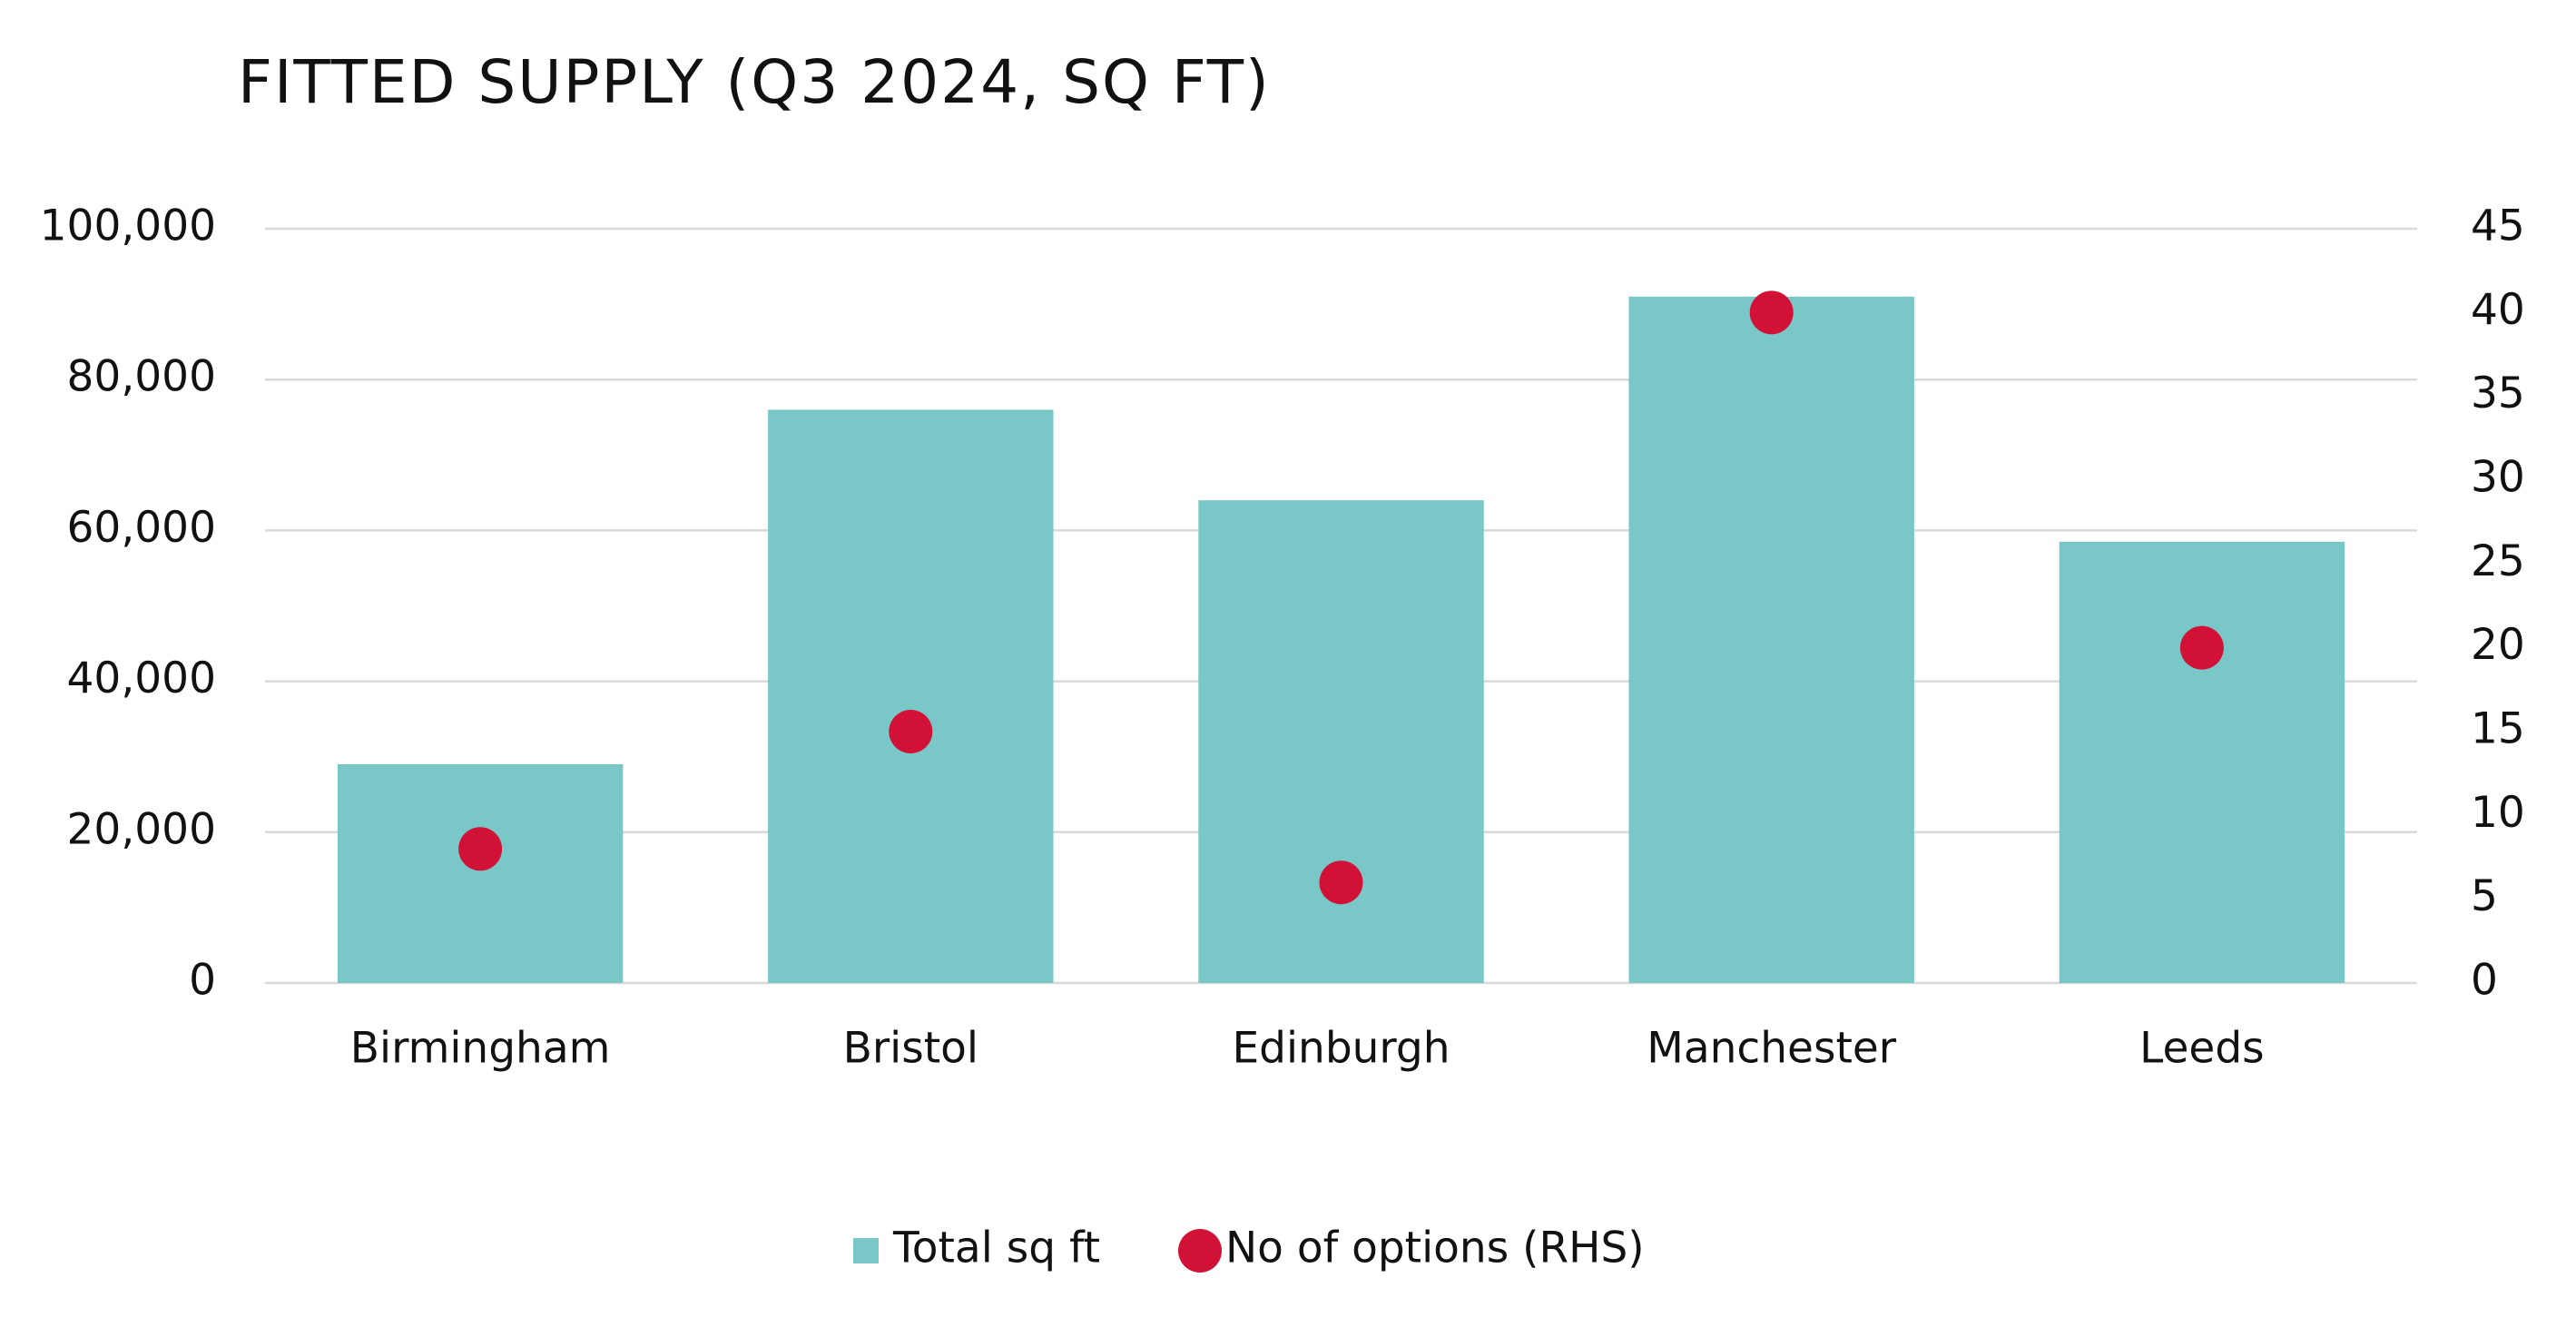 This screenshot has width=2576, height=1327. Describe the element at coordinates (1772, 1049) in the screenshot. I see `x-tick-label: Manchester` at that location.